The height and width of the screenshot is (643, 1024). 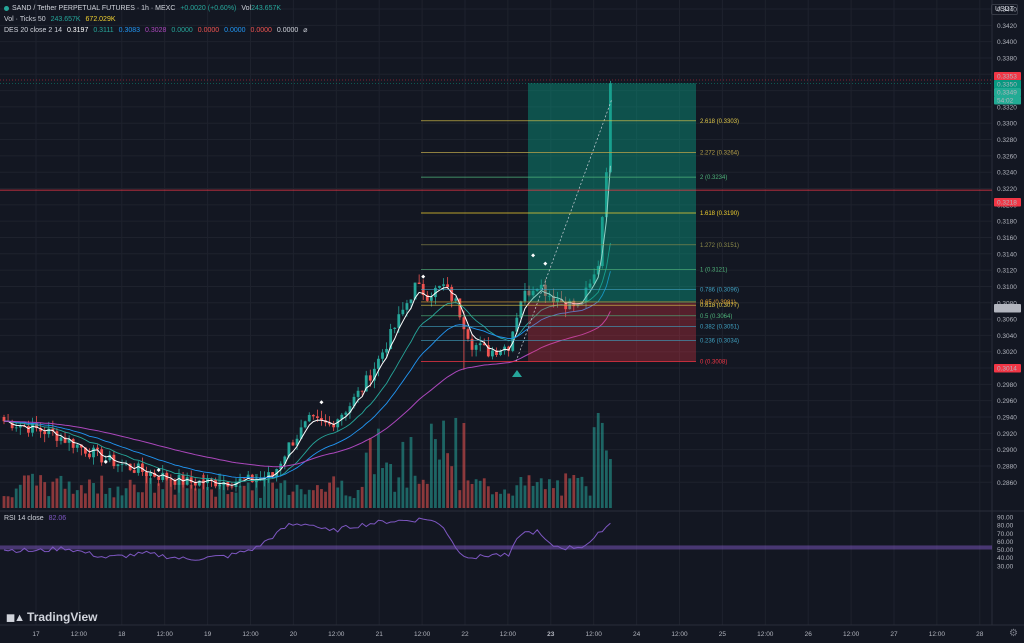 I want to click on price-badge: 0.3088, so click(x=1007, y=308).